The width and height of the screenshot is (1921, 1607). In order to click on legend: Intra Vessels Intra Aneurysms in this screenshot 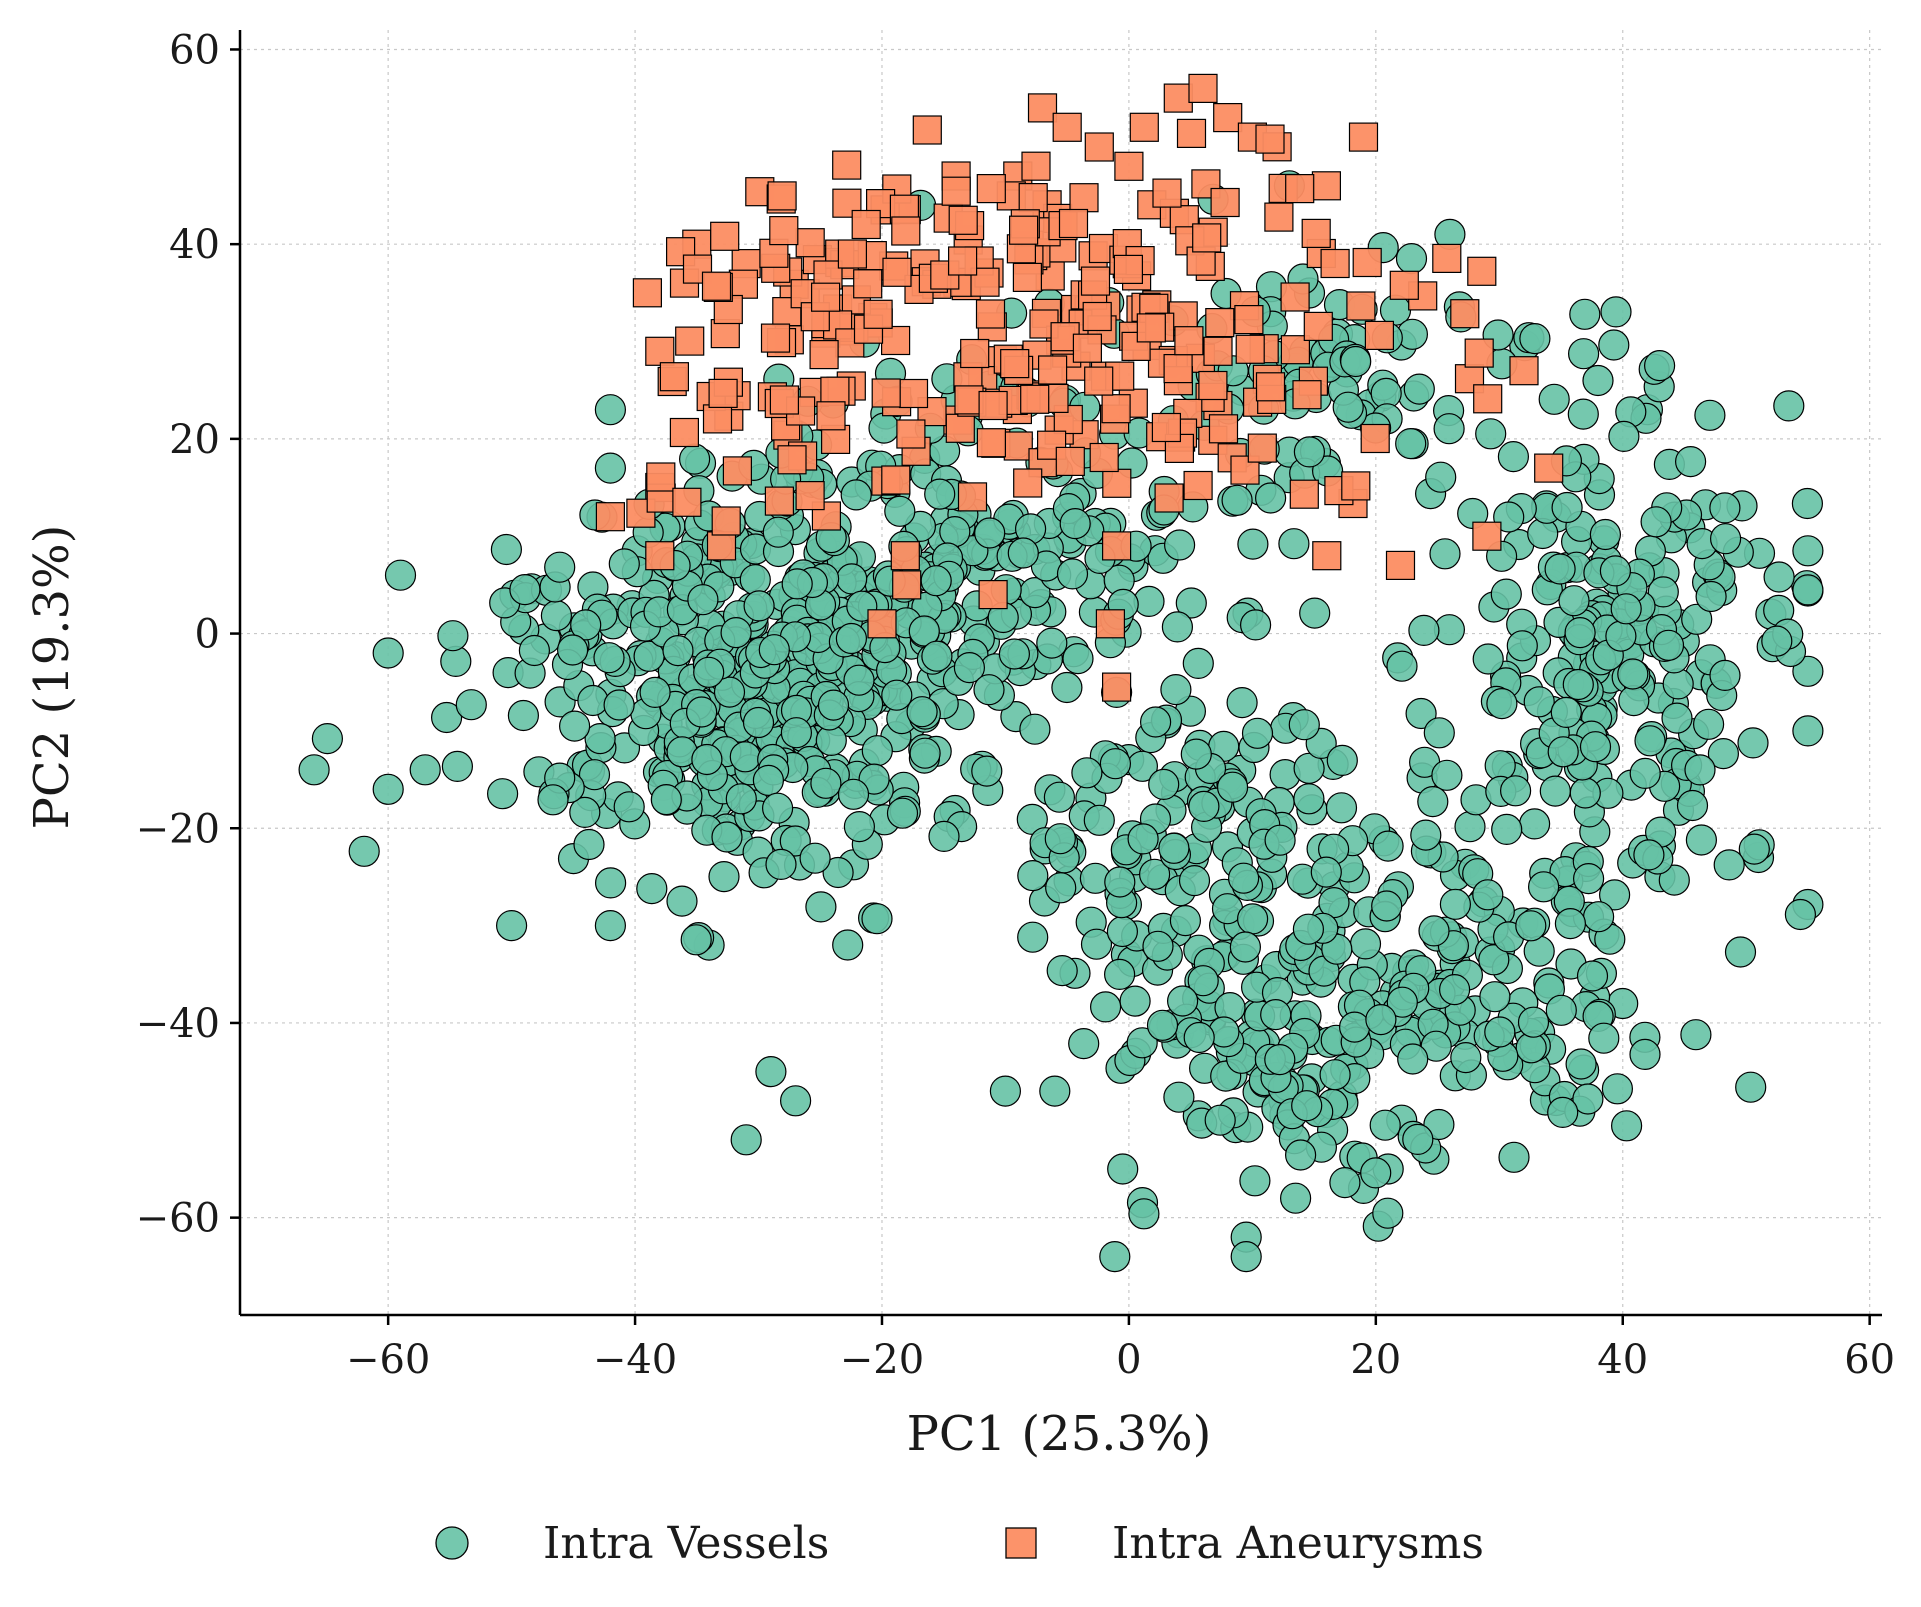, I will do `click(959, 1543)`.